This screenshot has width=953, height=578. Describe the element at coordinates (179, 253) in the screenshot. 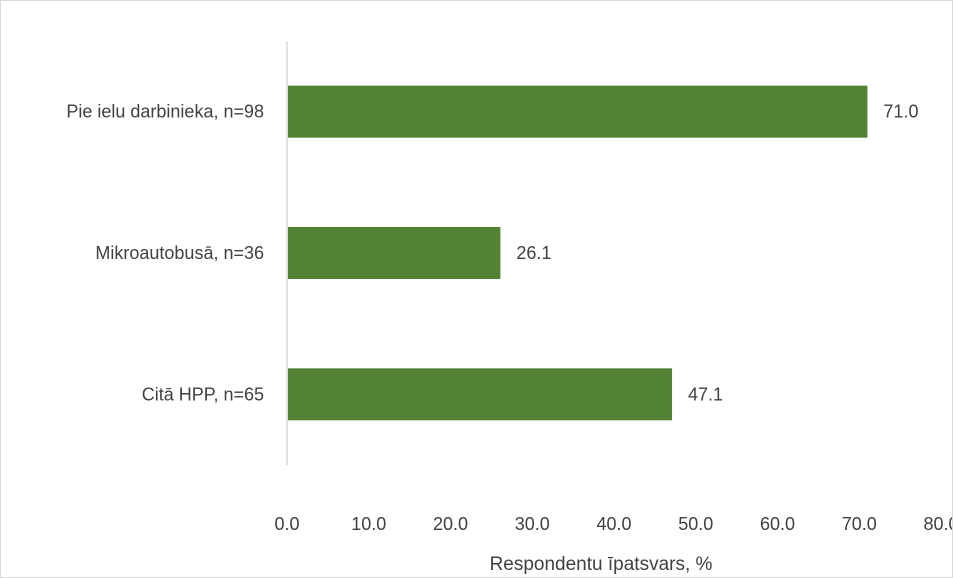

I see `category-label-1: Mikroautobusā, n=36` at that location.